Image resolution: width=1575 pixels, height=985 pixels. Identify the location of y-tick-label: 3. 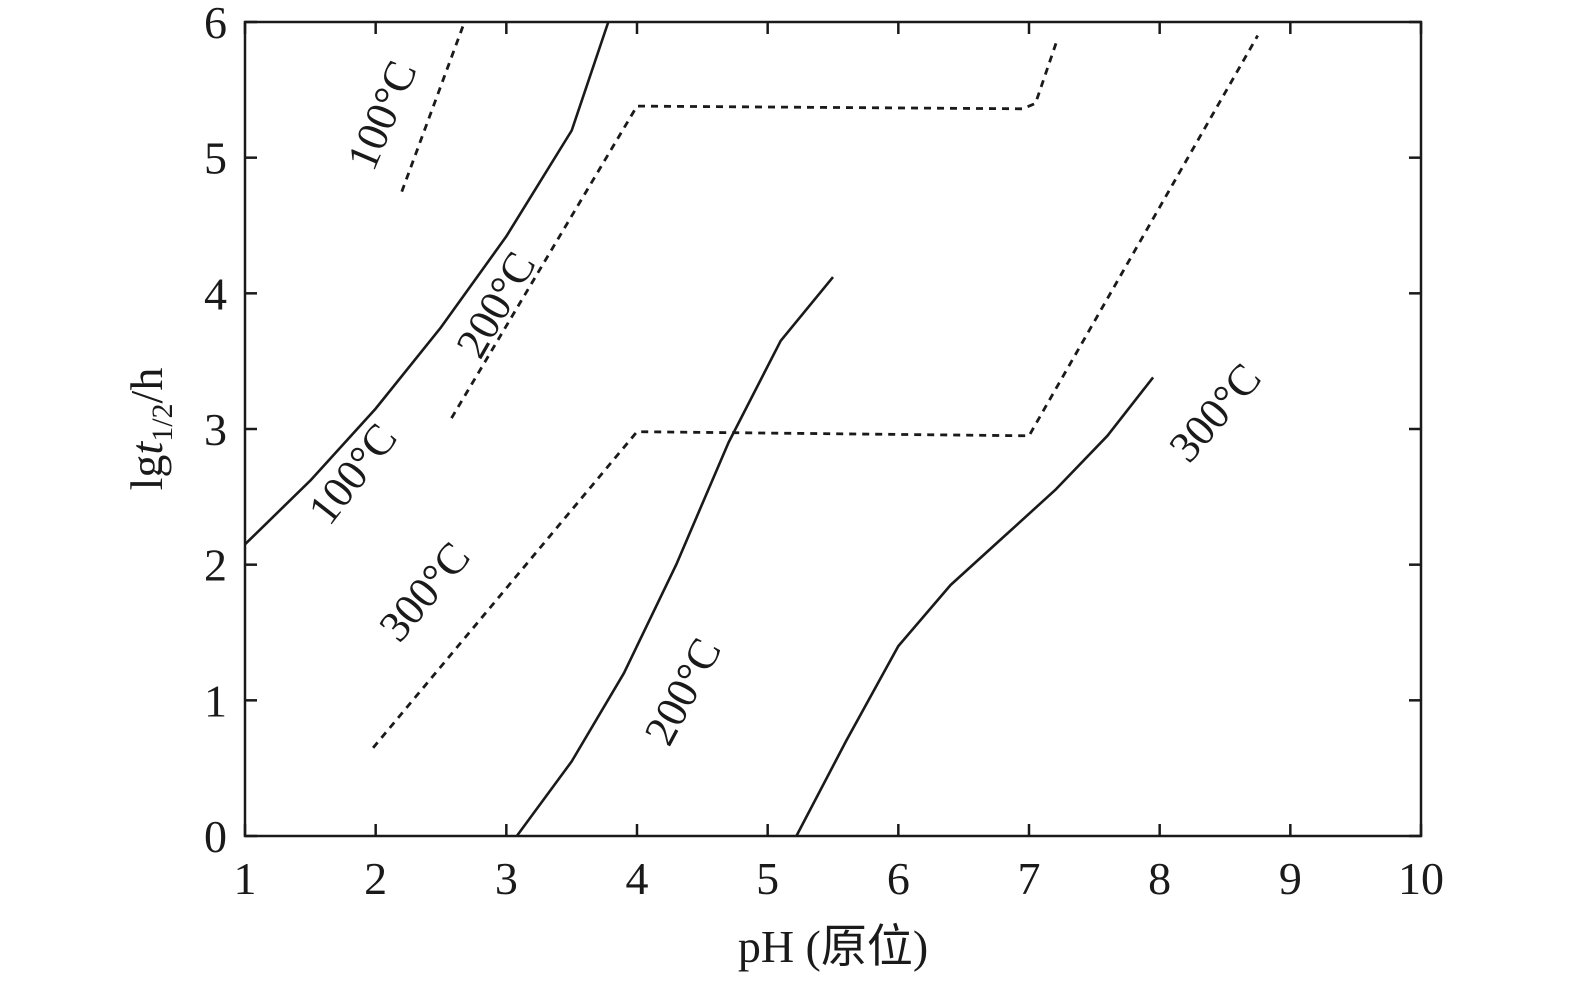
(215, 429).